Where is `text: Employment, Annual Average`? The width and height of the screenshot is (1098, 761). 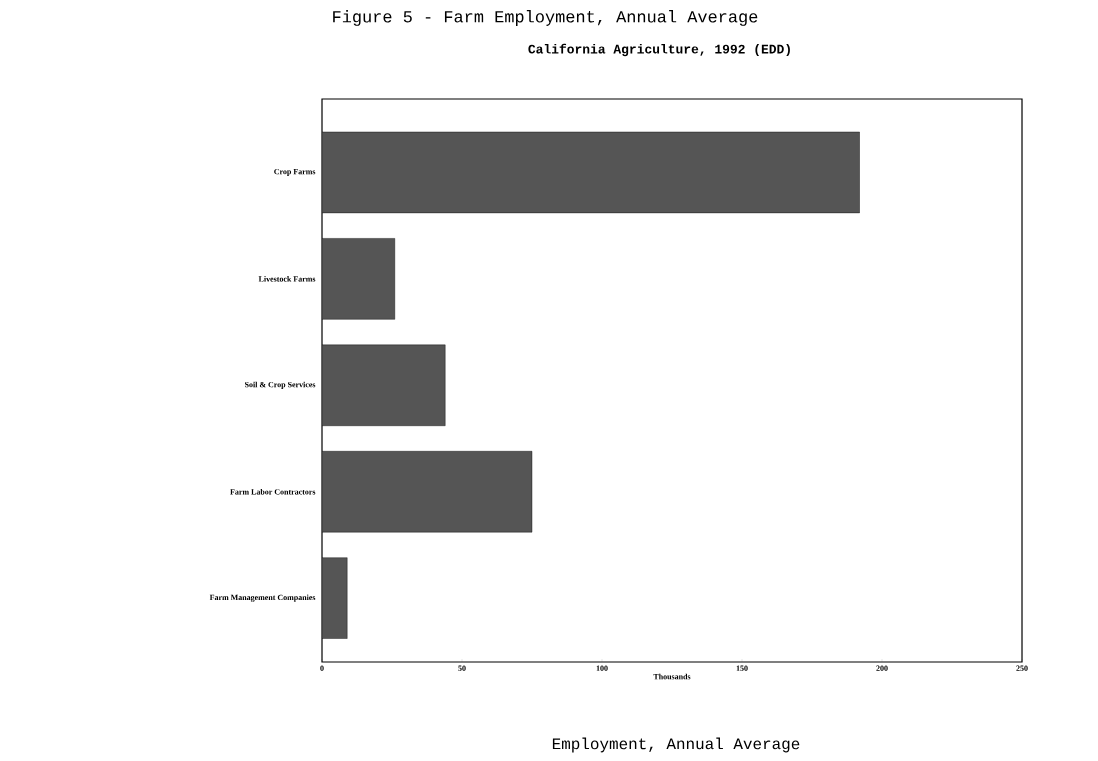 text: Employment, Annual Average is located at coordinates (676, 745).